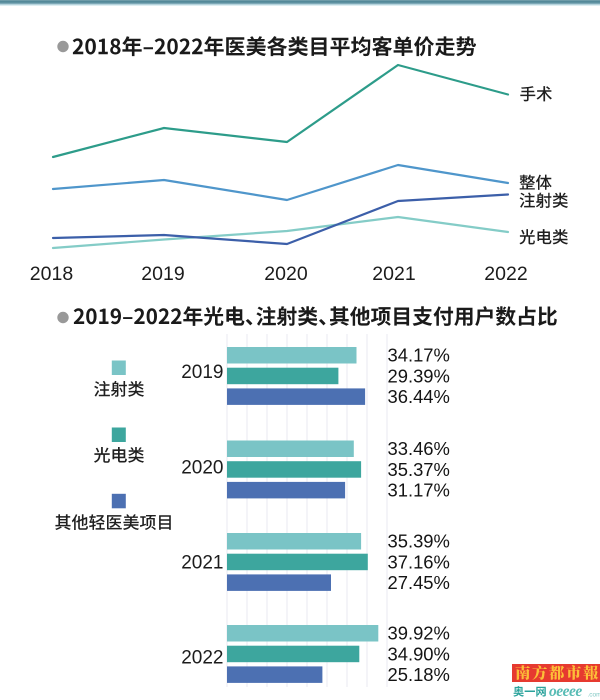 This screenshot has width=600, height=700. What do you see at coordinates (419, 674) in the screenshot?
I see `svg-text: 25.18%` at bounding box center [419, 674].